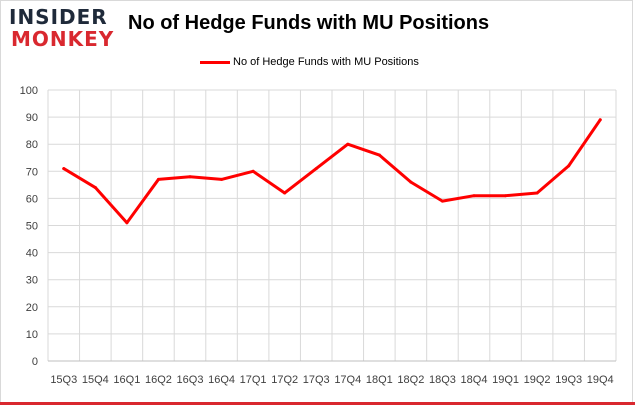 Image resolution: width=635 pixels, height=405 pixels. I want to click on x-tick-label: 19Q1, so click(505, 380).